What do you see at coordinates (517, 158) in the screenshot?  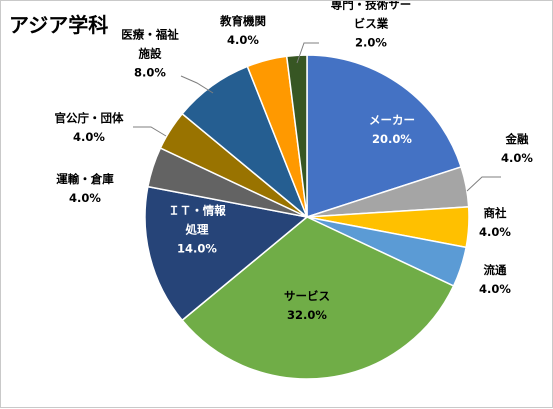 I see `slice-value-label-1: 4.0%` at bounding box center [517, 158].